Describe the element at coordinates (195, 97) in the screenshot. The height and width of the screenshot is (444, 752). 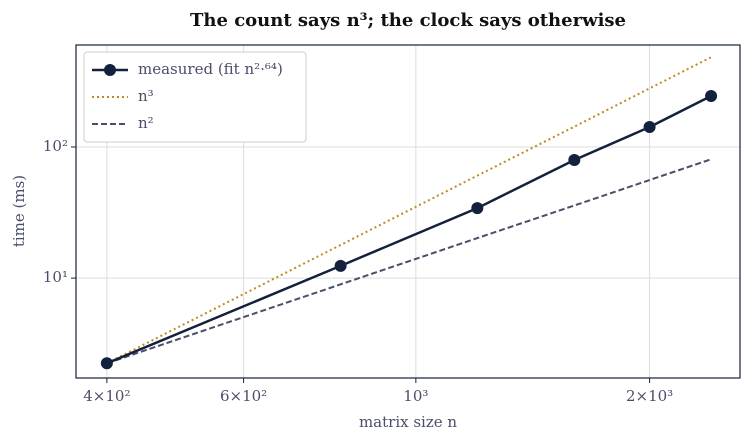
I see `legend-box` at that location.